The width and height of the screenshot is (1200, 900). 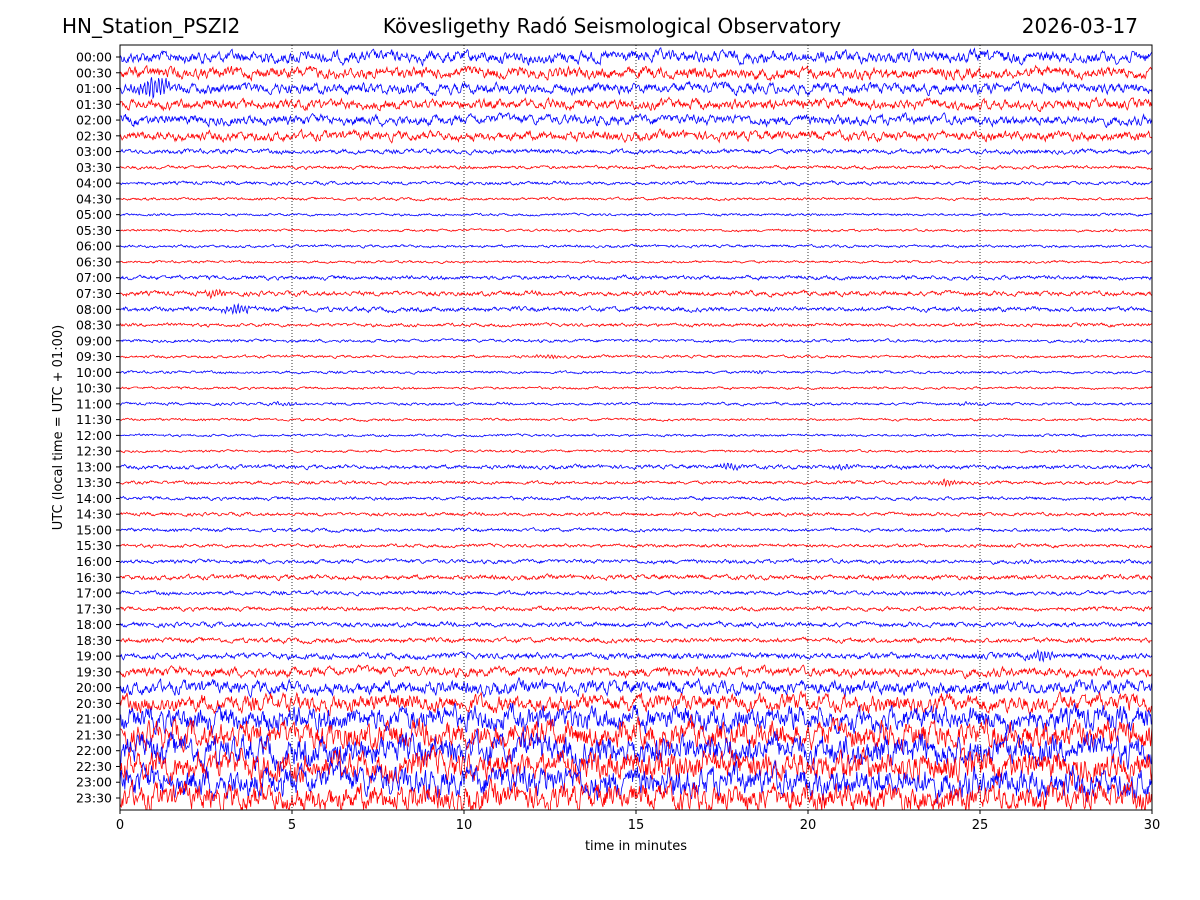 I want to click on y-tick-label: 08:30, so click(x=94, y=325).